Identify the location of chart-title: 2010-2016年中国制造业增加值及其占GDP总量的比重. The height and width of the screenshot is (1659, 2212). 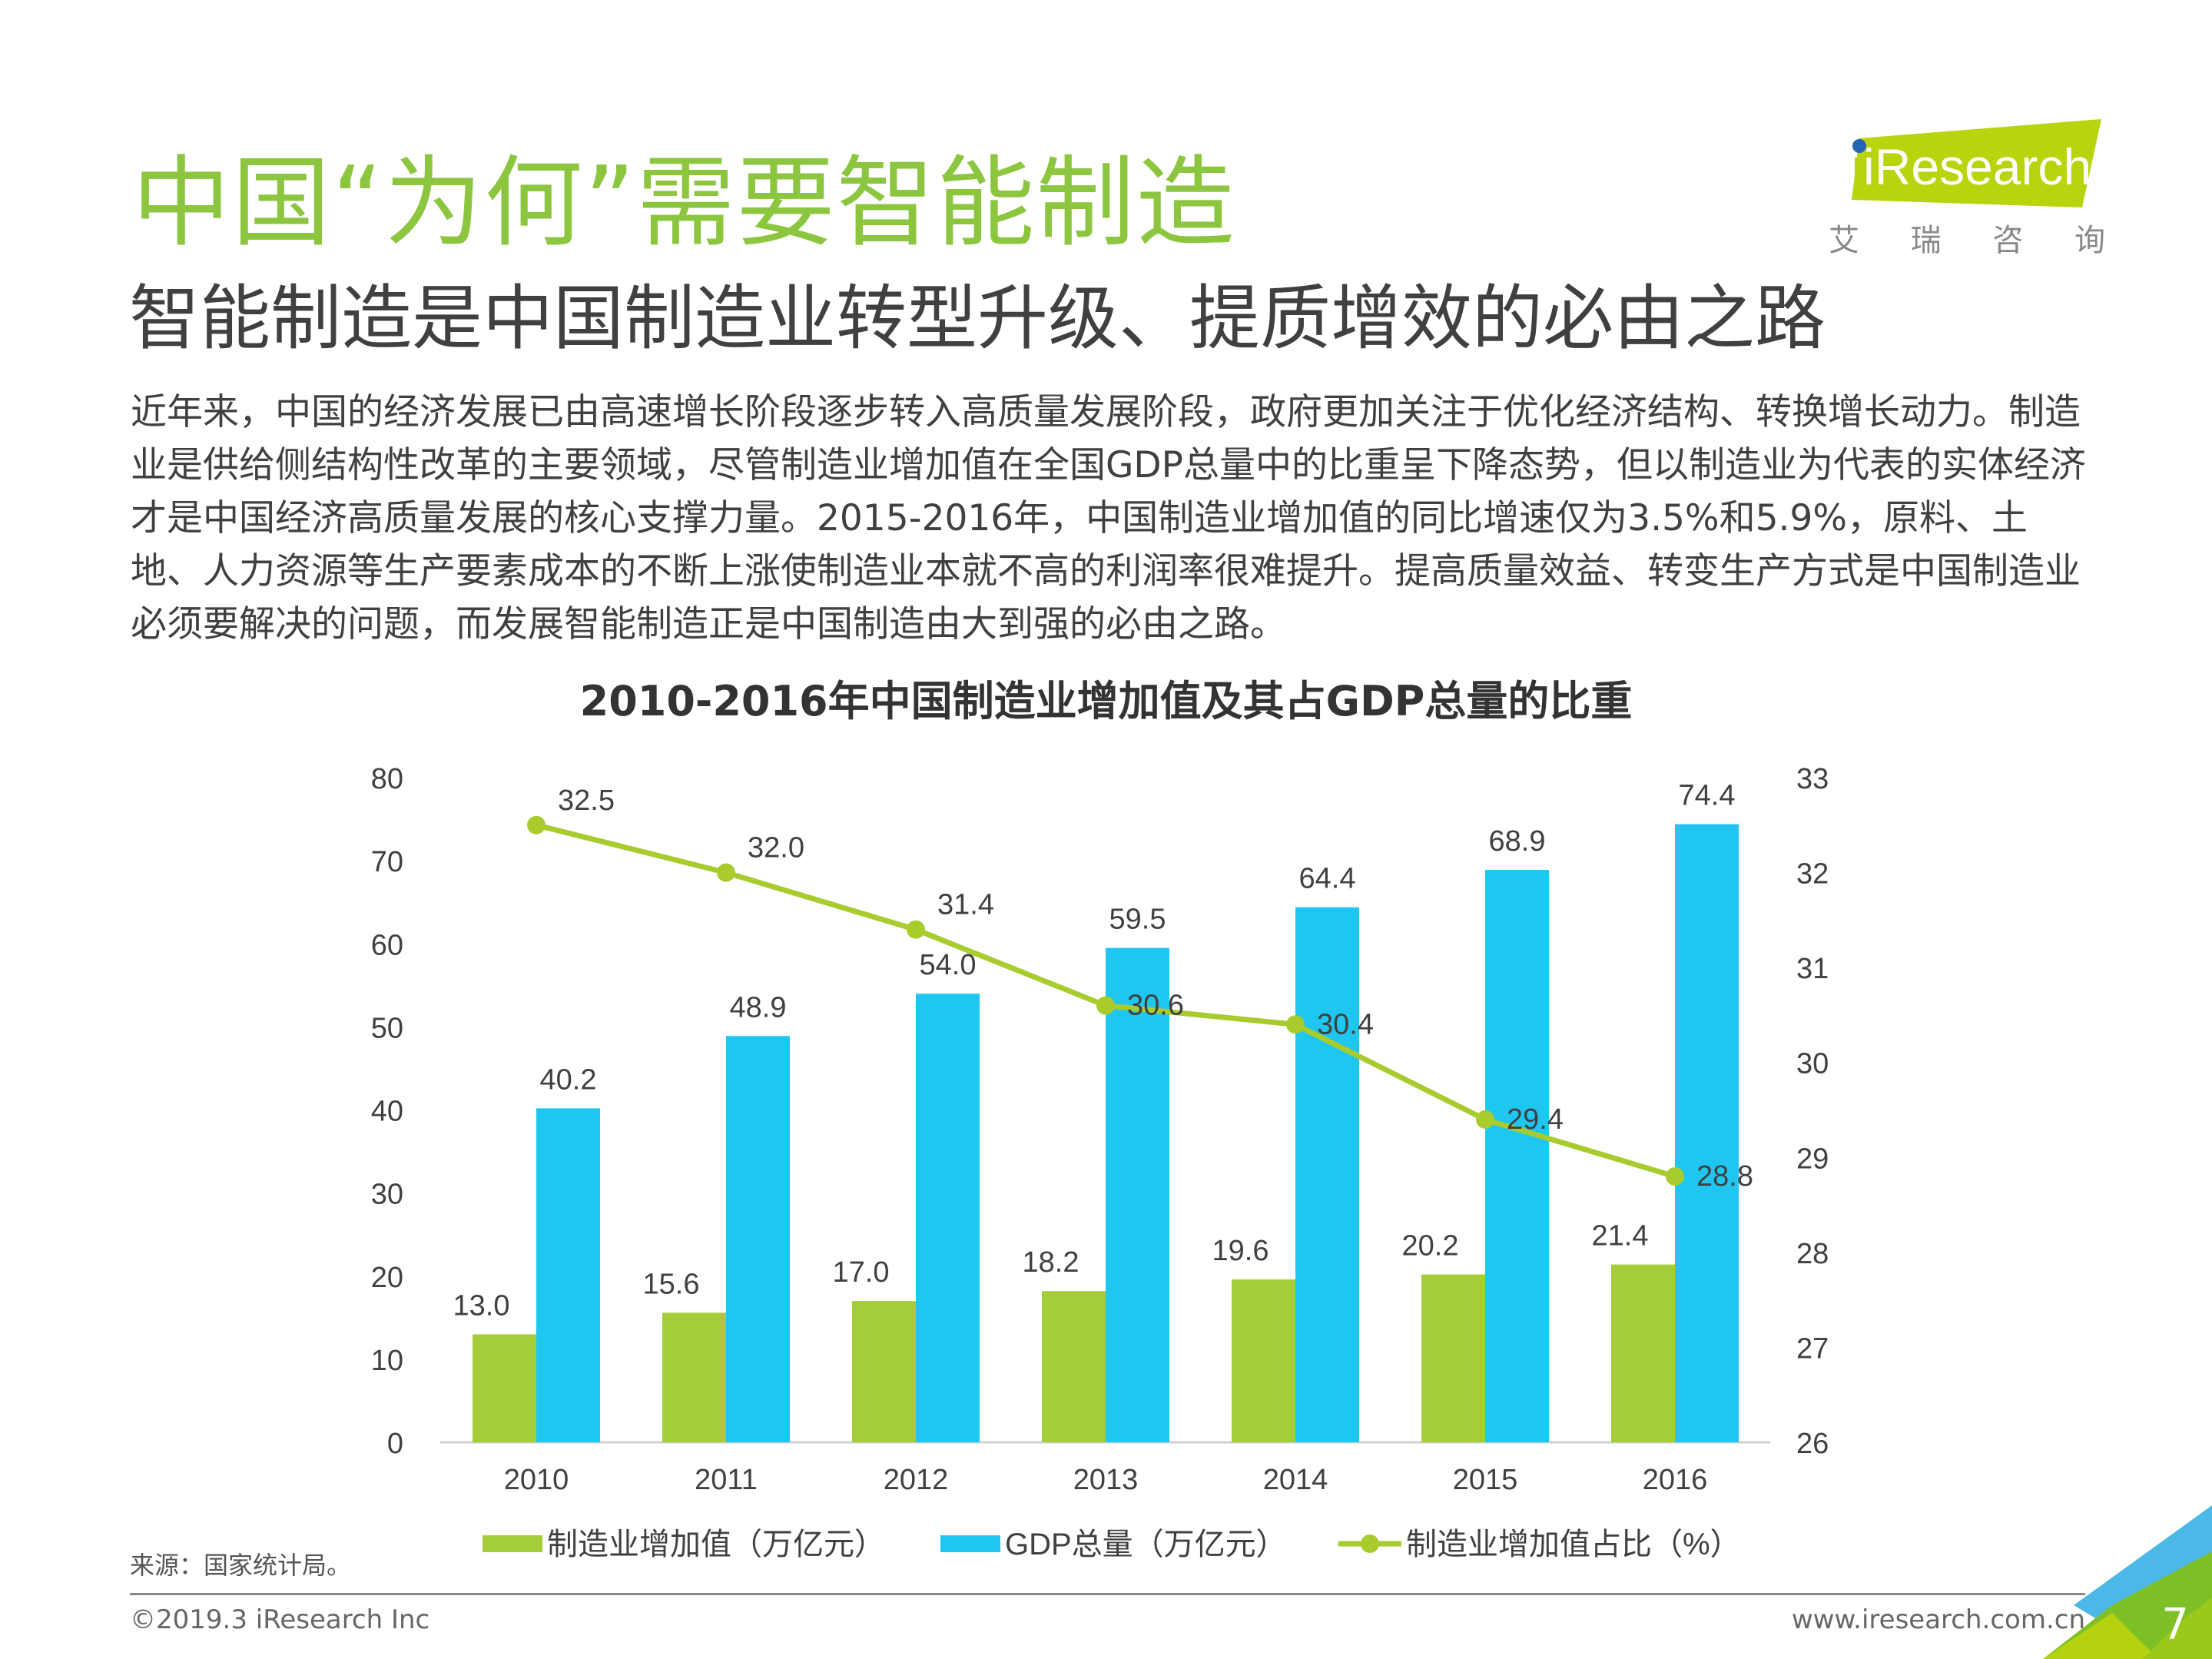
(1106, 701).